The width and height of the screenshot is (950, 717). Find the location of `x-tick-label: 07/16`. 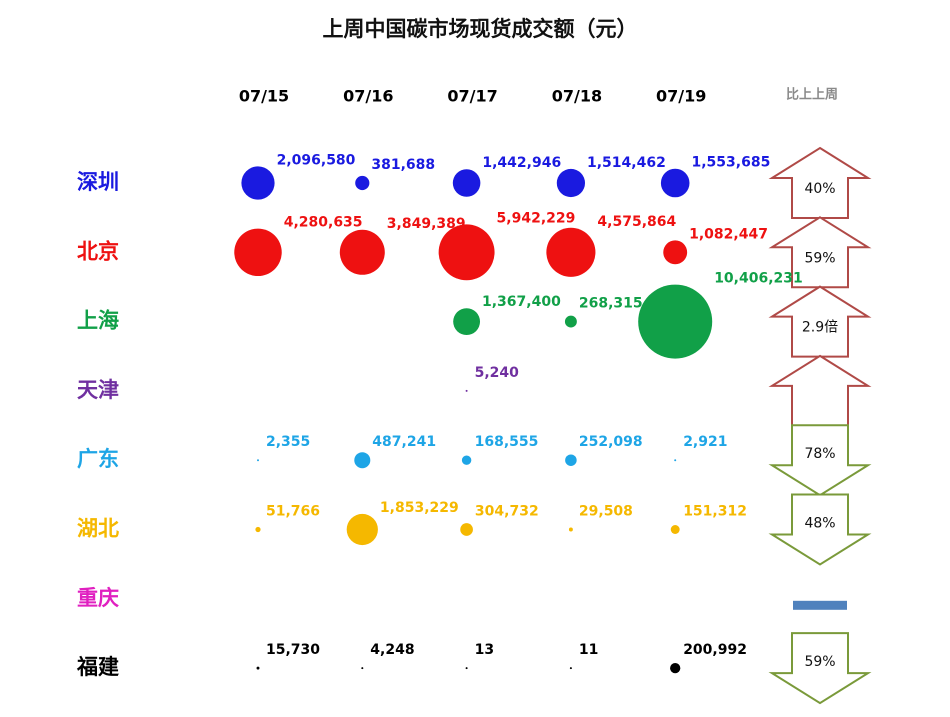

x-tick-label: 07/16 is located at coordinates (368, 96).